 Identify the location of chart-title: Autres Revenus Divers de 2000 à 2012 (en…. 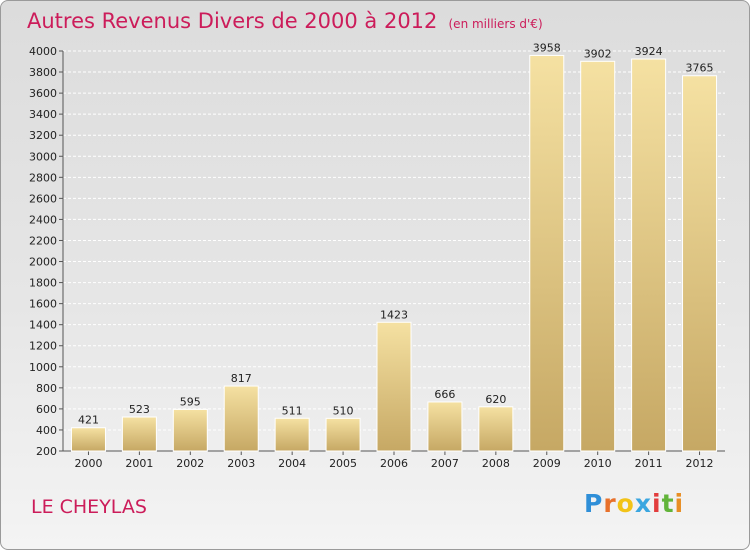
(285, 21).